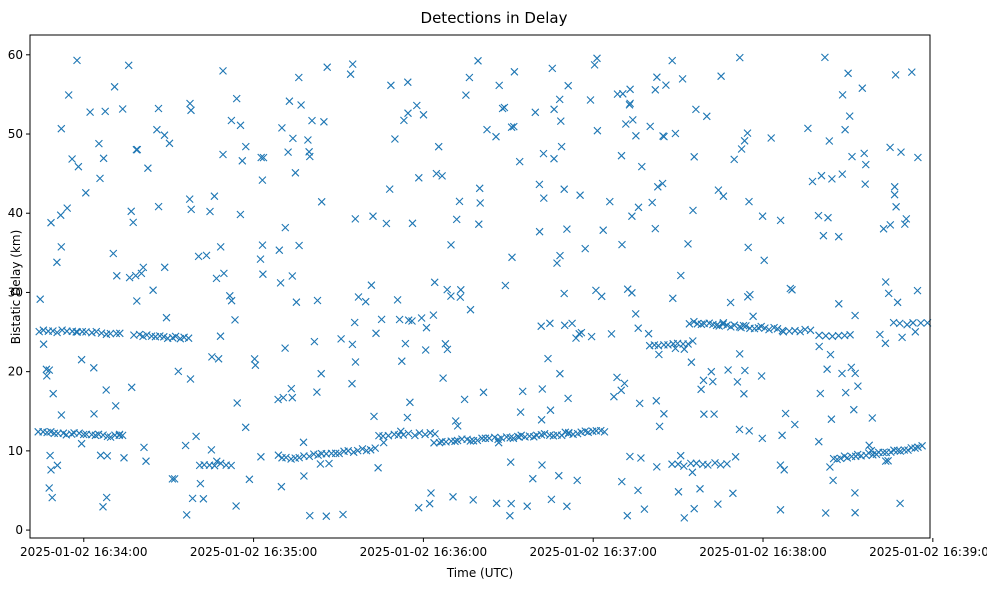 The image size is (987, 590). What do you see at coordinates (762, 552) in the screenshot?
I see `x-tick-label: 2025-01-02 16:38:00` at bounding box center [762, 552].